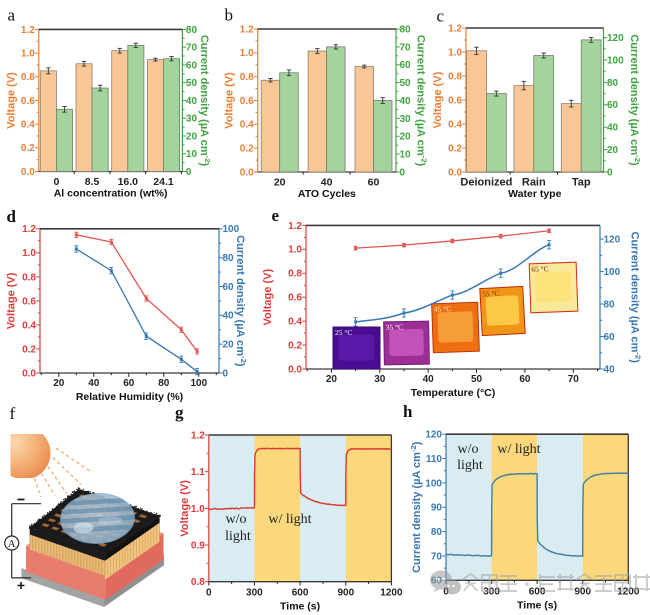  I want to click on svg-text: 300, so click(254, 593).